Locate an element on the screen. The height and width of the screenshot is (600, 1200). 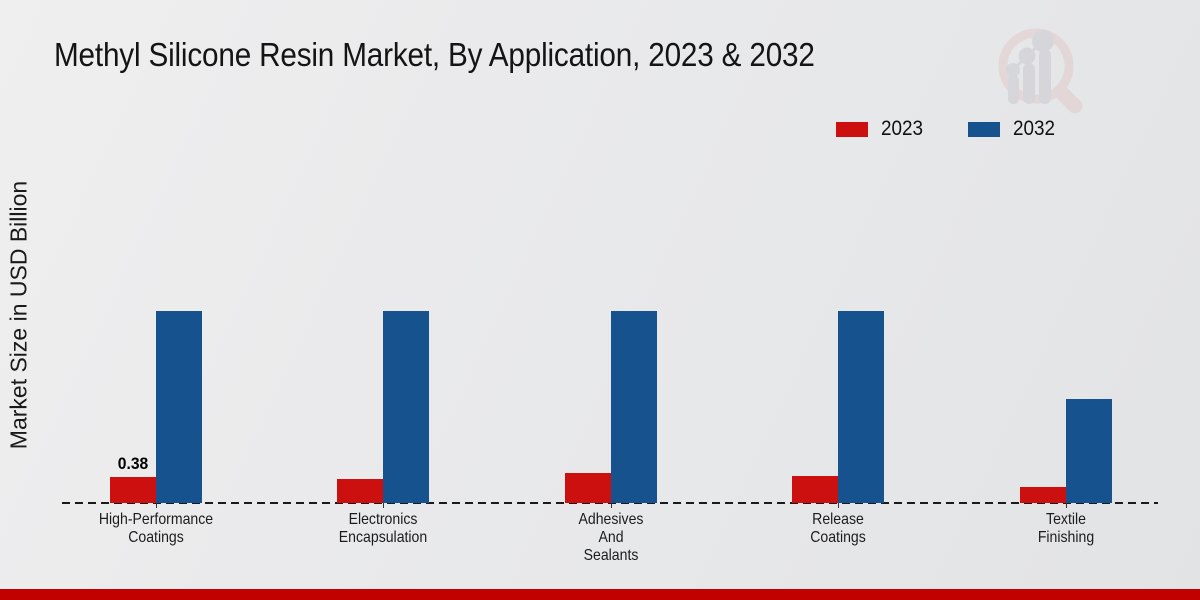
magnifier-bar-chart-logo is located at coordinates (1040, 71).